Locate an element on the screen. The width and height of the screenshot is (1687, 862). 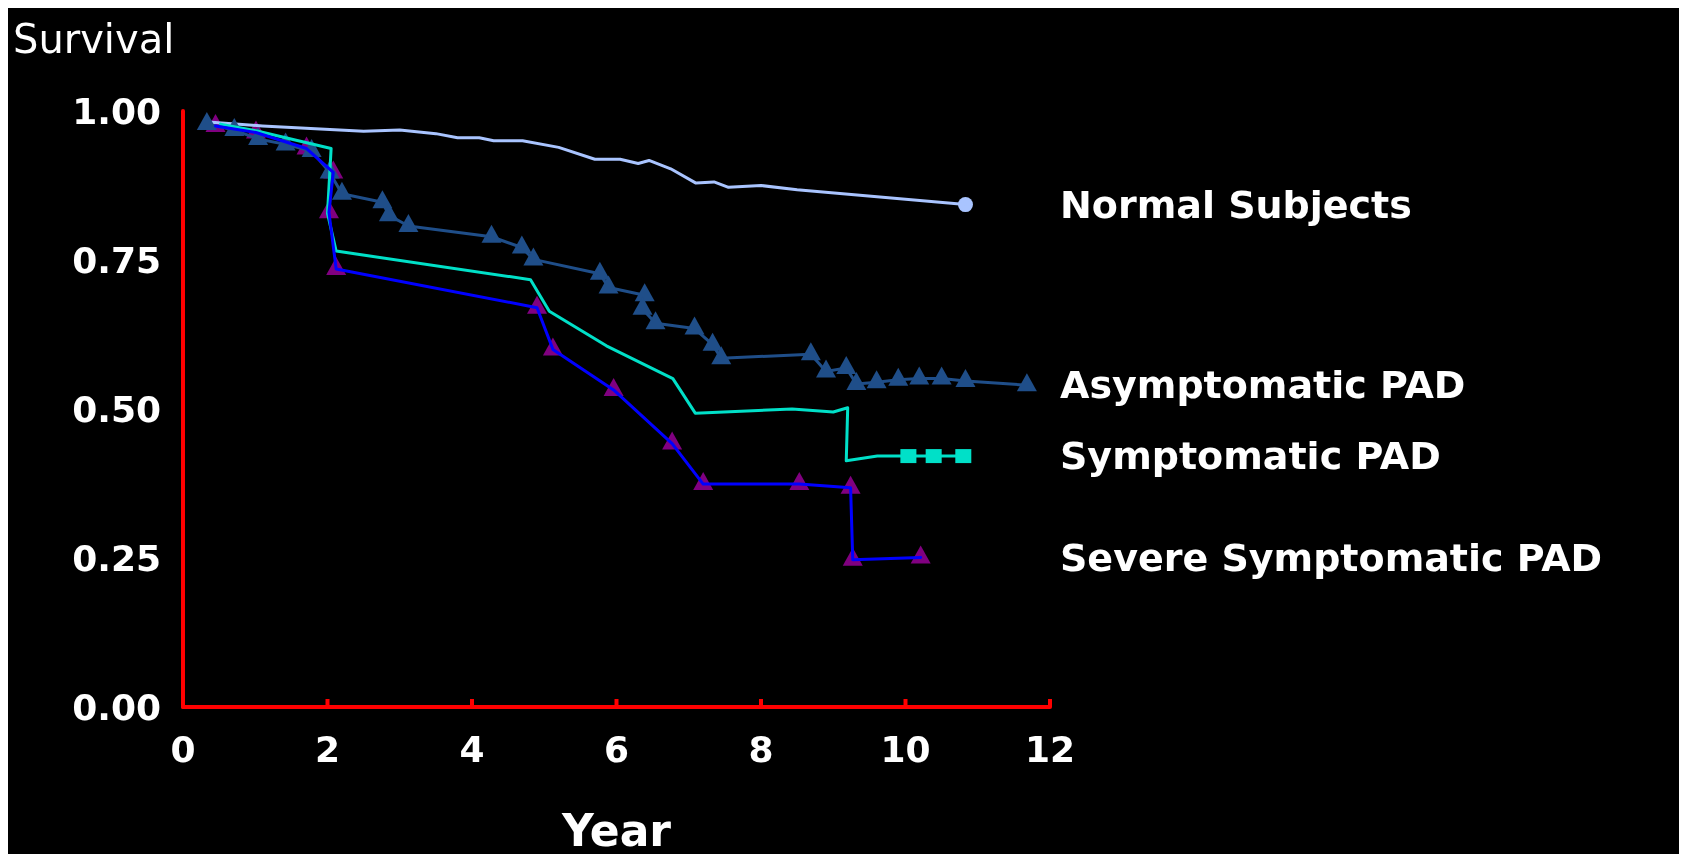
x-tick-label: 6 is located at coordinates (616, 749).